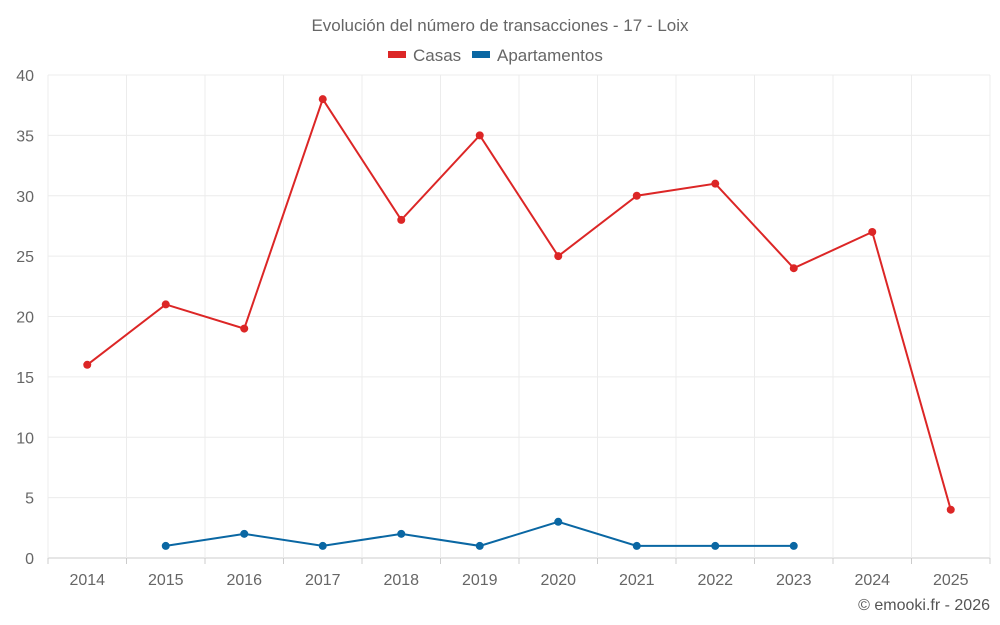  What do you see at coordinates (401, 580) in the screenshot?
I see `x-tick-label: 2018` at bounding box center [401, 580].